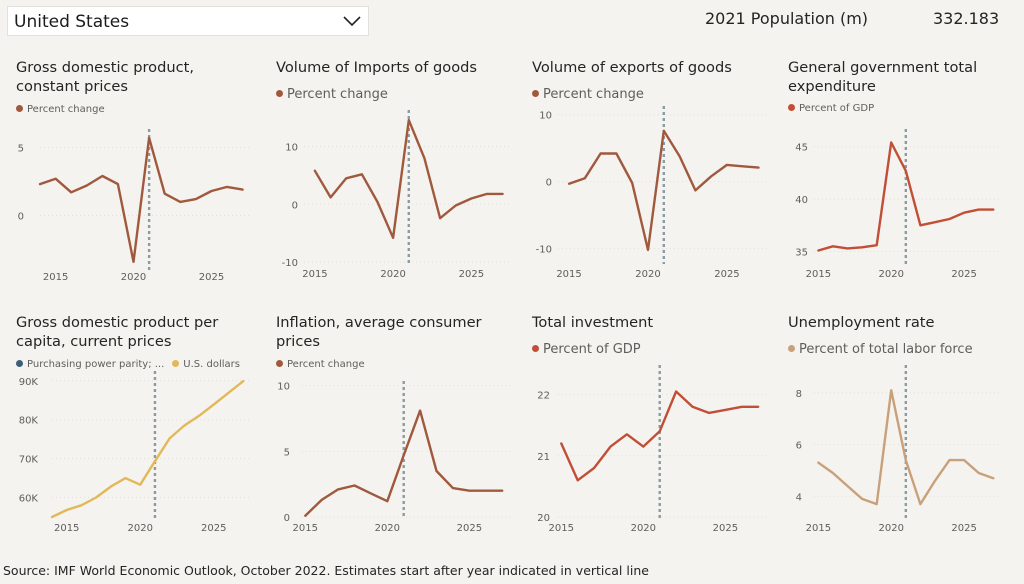 The width and height of the screenshot is (1024, 584). Describe the element at coordinates (799, 394) in the screenshot. I see `y-tick-label: 8` at that location.